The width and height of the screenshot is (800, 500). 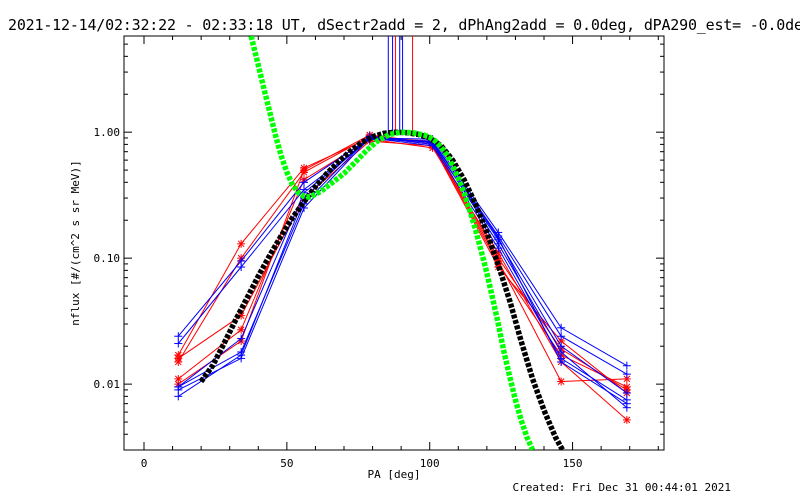 What do you see at coordinates (144, 463) in the screenshot?
I see `x-tick-label: 0` at bounding box center [144, 463].